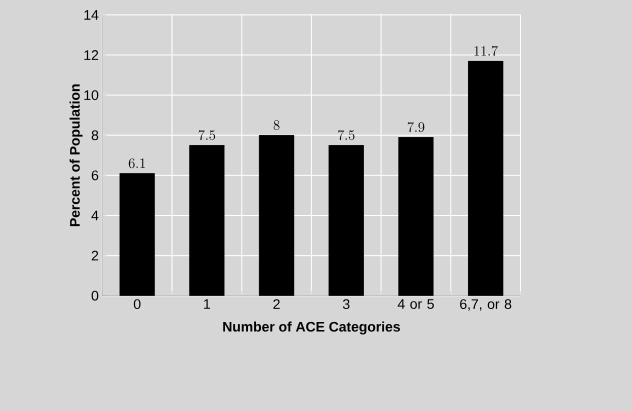 The height and width of the screenshot is (411, 632). Describe the element at coordinates (91, 95) in the screenshot. I see `y-tick-label: 10` at that location.